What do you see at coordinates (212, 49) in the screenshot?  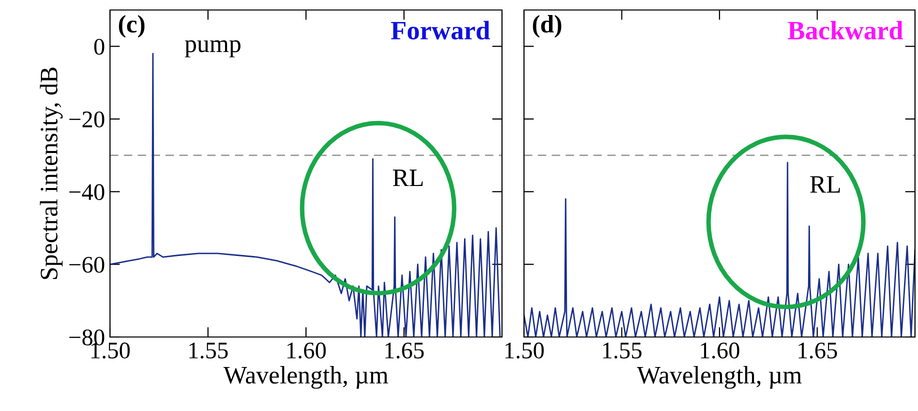 I see `annotation: pump` at bounding box center [212, 49].